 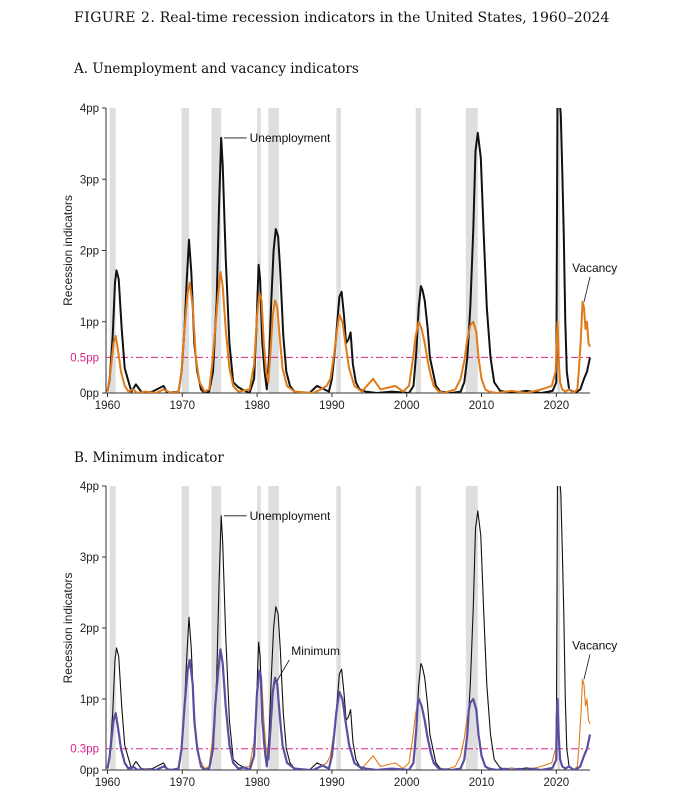 What do you see at coordinates (89, 109) in the screenshot?
I see `panel-a-y-tick-label-4: 4pp` at bounding box center [89, 109].